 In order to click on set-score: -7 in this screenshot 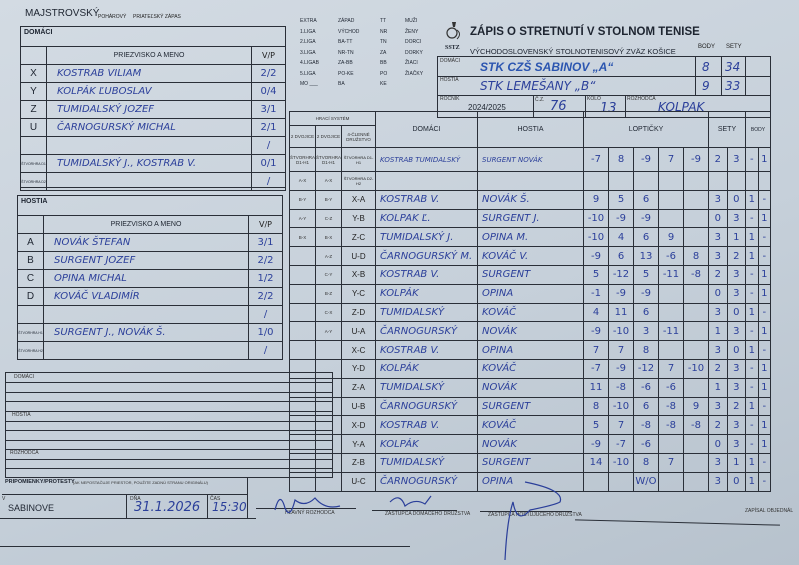, I will do `click(596, 159)`.